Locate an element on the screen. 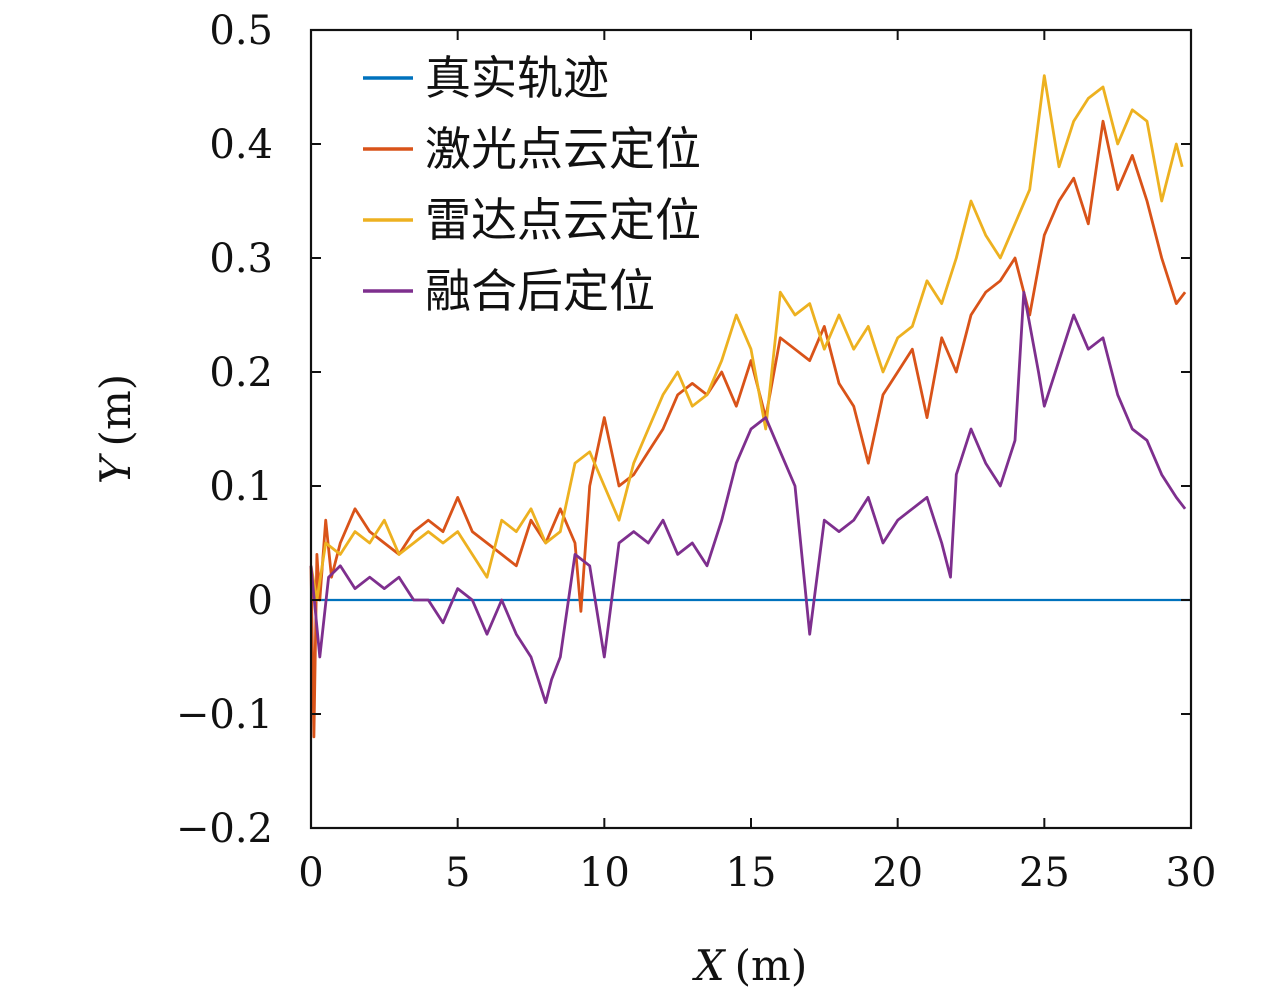 This screenshot has width=1280, height=1000. y-tick-label: −0.1 is located at coordinates (224, 715).